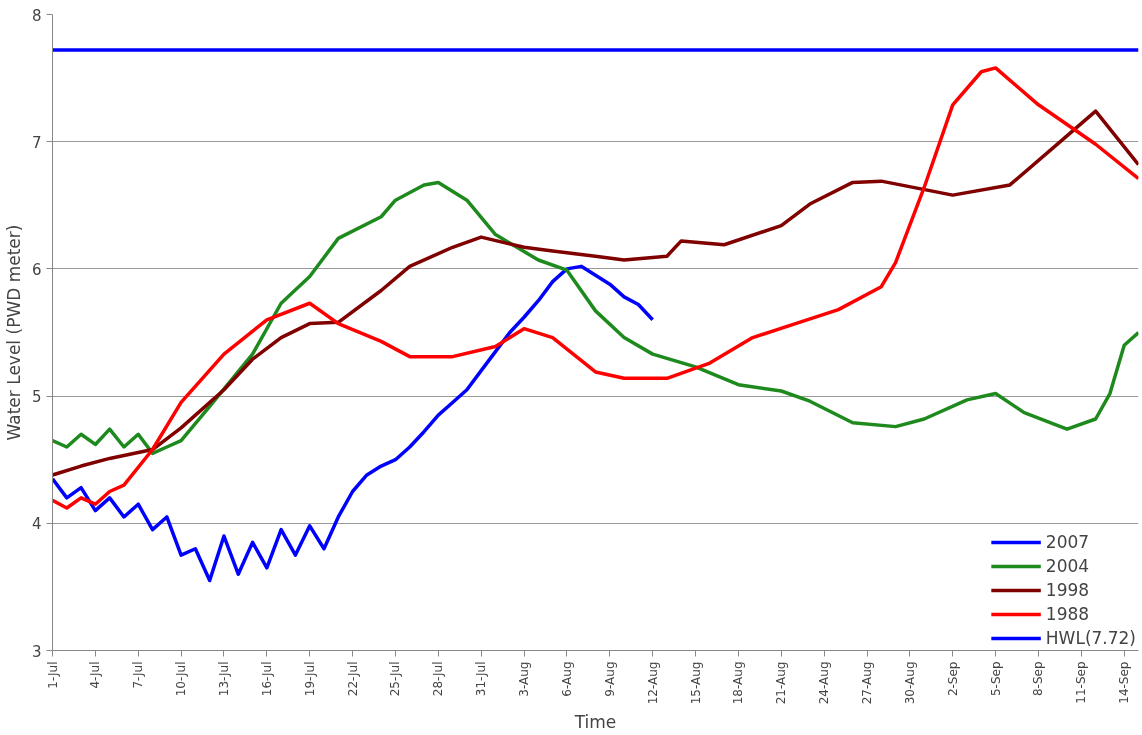 Image resolution: width=1142 pixels, height=735 pixels. What do you see at coordinates (1067, 590) in the screenshot?
I see `legend-label: 1998` at bounding box center [1067, 590].